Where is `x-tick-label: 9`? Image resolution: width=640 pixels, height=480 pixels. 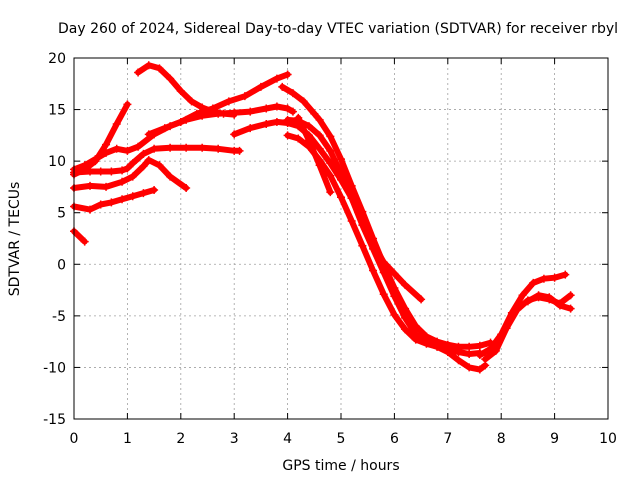
x-tick-label: 9 is located at coordinates (554, 439).